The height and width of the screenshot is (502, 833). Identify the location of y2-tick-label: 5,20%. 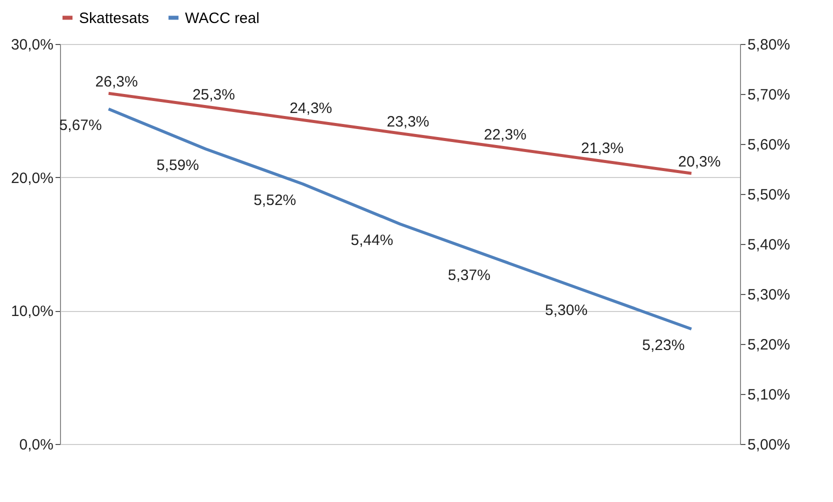
(769, 345).